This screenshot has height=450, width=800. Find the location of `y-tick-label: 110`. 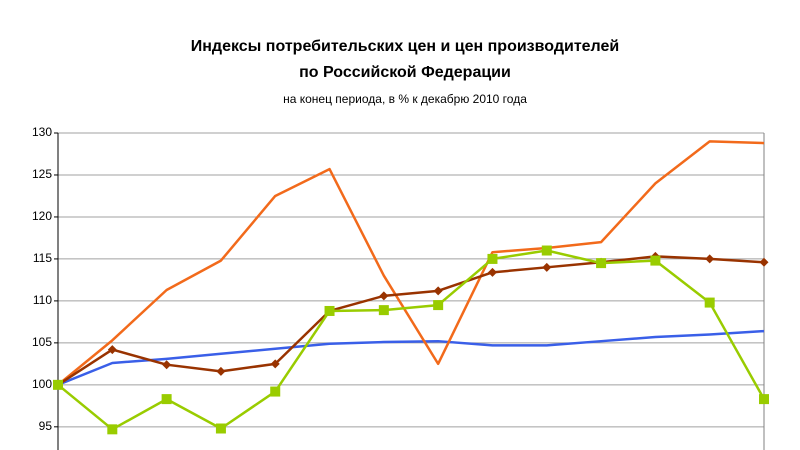

y-tick-label: 110 is located at coordinates (42, 300).